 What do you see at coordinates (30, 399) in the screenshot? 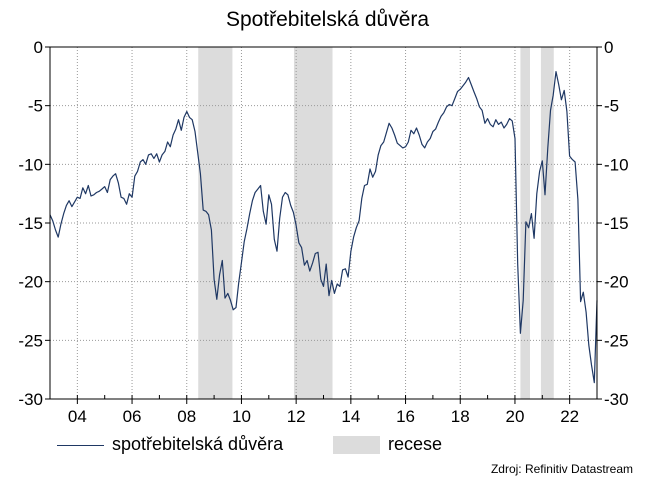
I see `y-tick-label-left: -30` at bounding box center [30, 399].